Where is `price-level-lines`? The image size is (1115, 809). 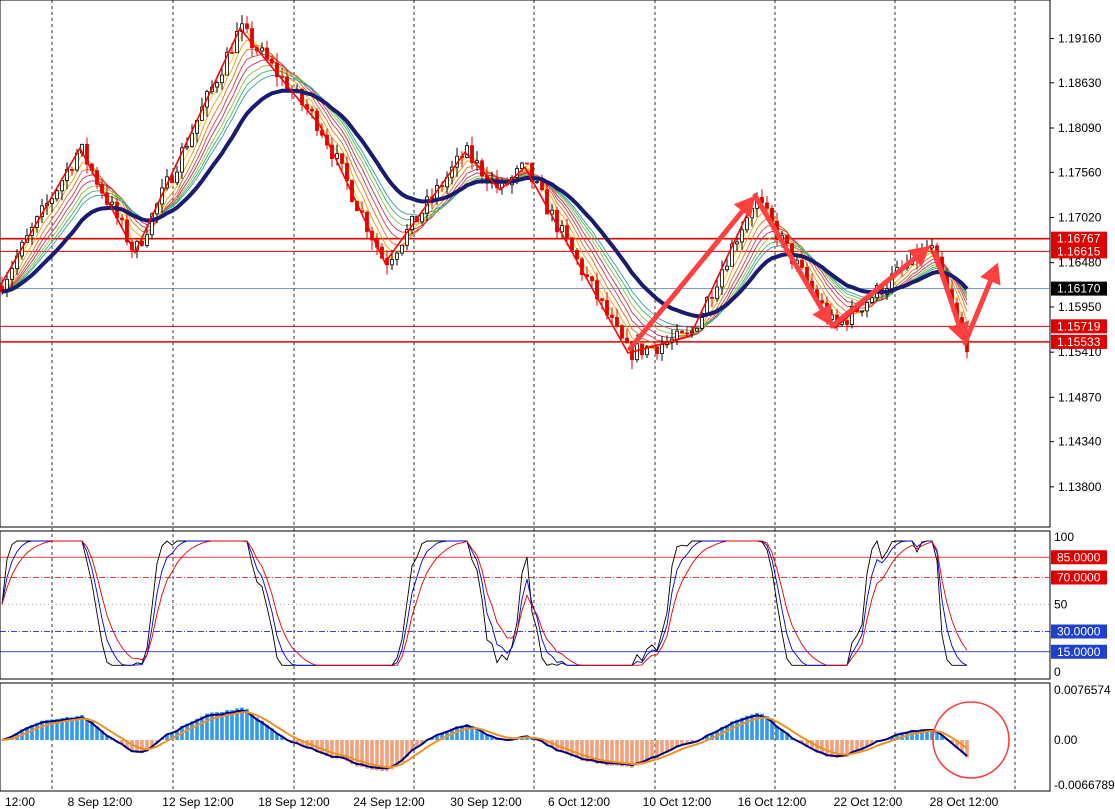 price-level-lines is located at coordinates (525, 290).